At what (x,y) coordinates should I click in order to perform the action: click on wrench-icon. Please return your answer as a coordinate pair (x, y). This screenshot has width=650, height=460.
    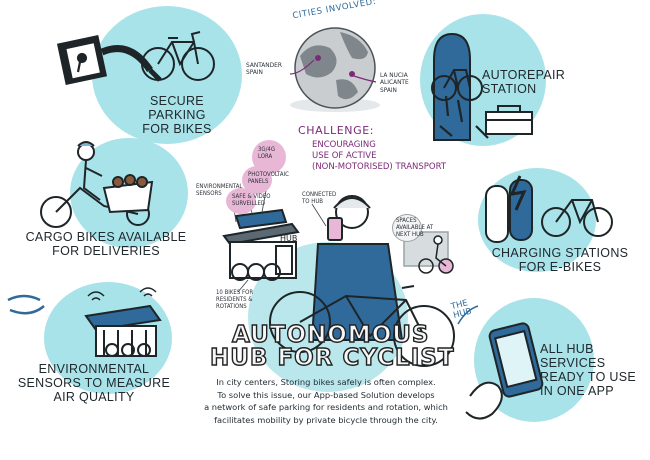
    Looking at the image, I should click on (464, 117).